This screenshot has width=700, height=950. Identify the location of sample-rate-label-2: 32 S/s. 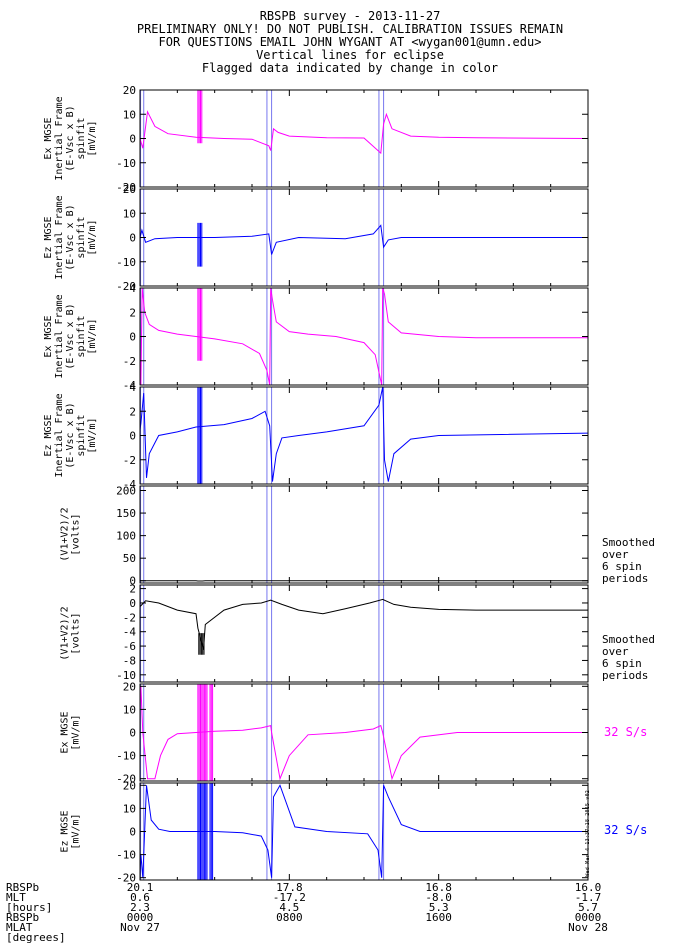
(626, 830).